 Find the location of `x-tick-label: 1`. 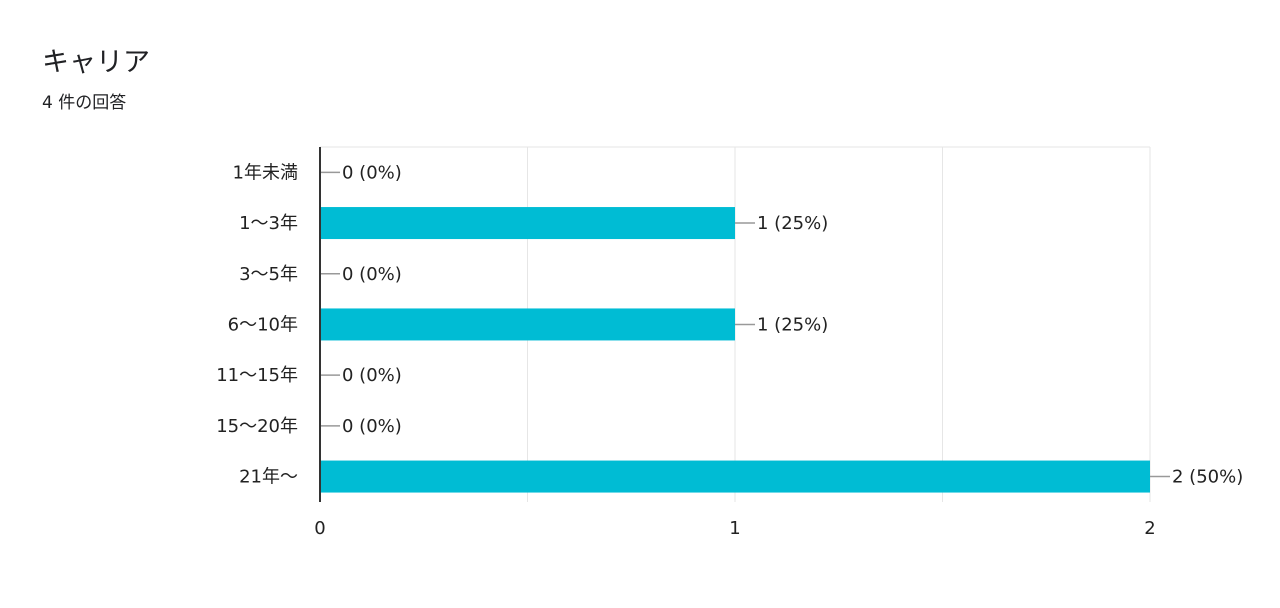

x-tick-label: 1 is located at coordinates (734, 528).